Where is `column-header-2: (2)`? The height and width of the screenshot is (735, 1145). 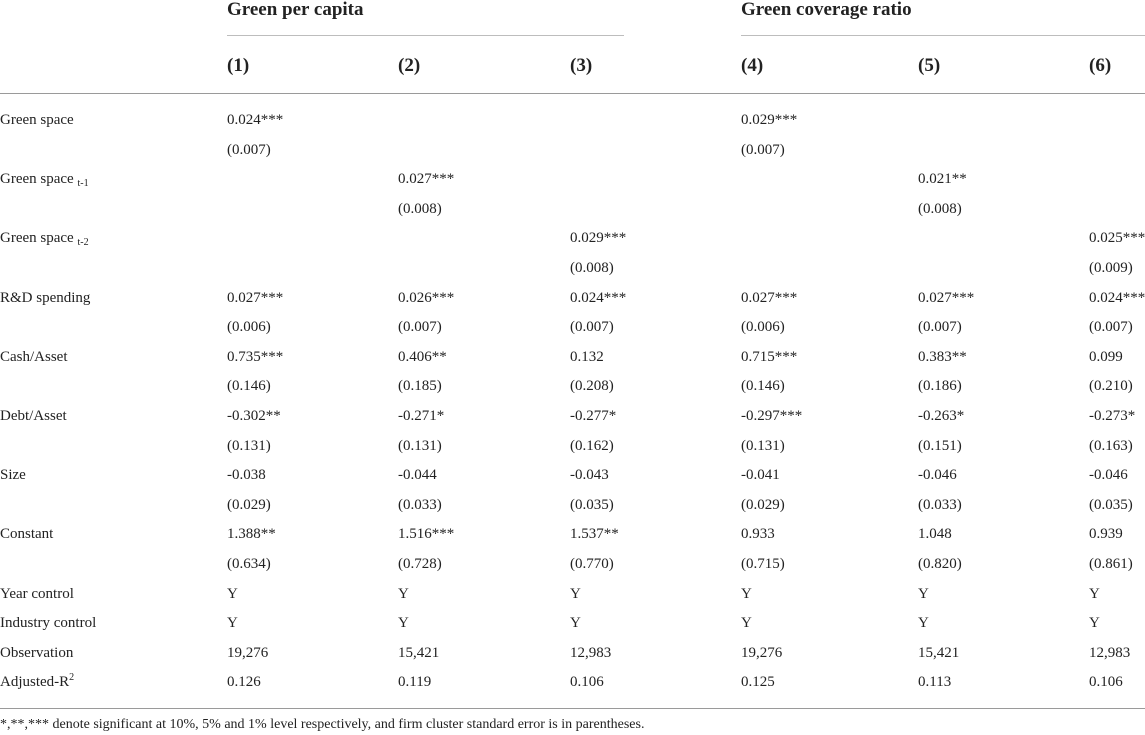 column-header-2: (2) is located at coordinates (409, 65).